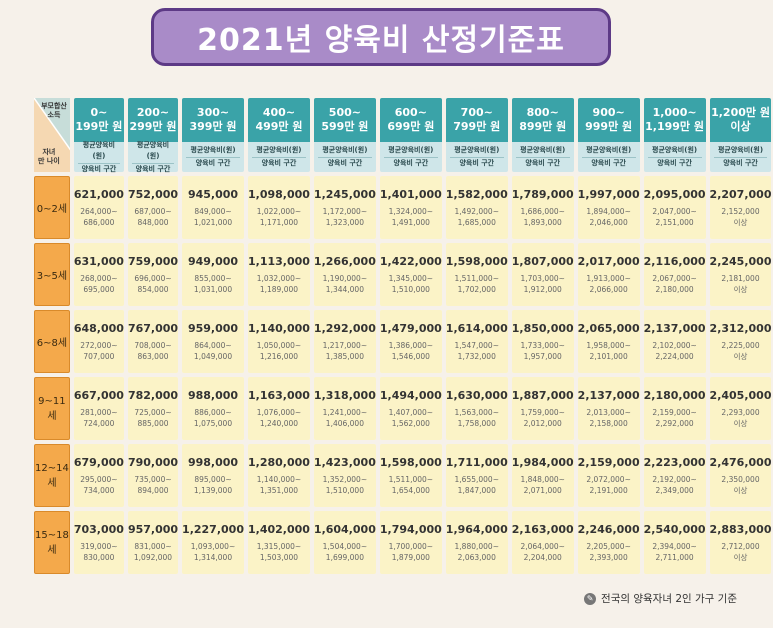  I want to click on support-range: 1,733,000~ 1,957,000, so click(543, 351).